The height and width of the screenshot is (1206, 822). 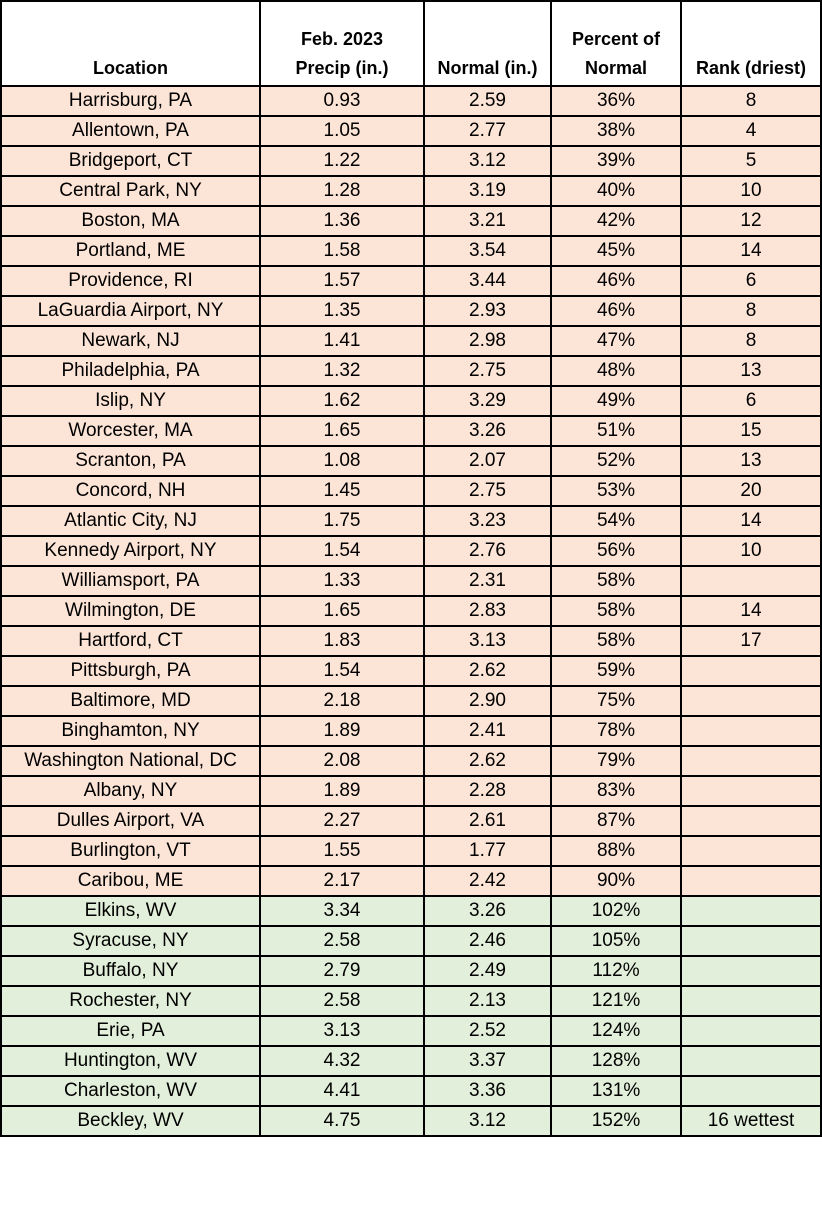 What do you see at coordinates (130, 341) in the screenshot?
I see `cell-location: Newark, NJ` at bounding box center [130, 341].